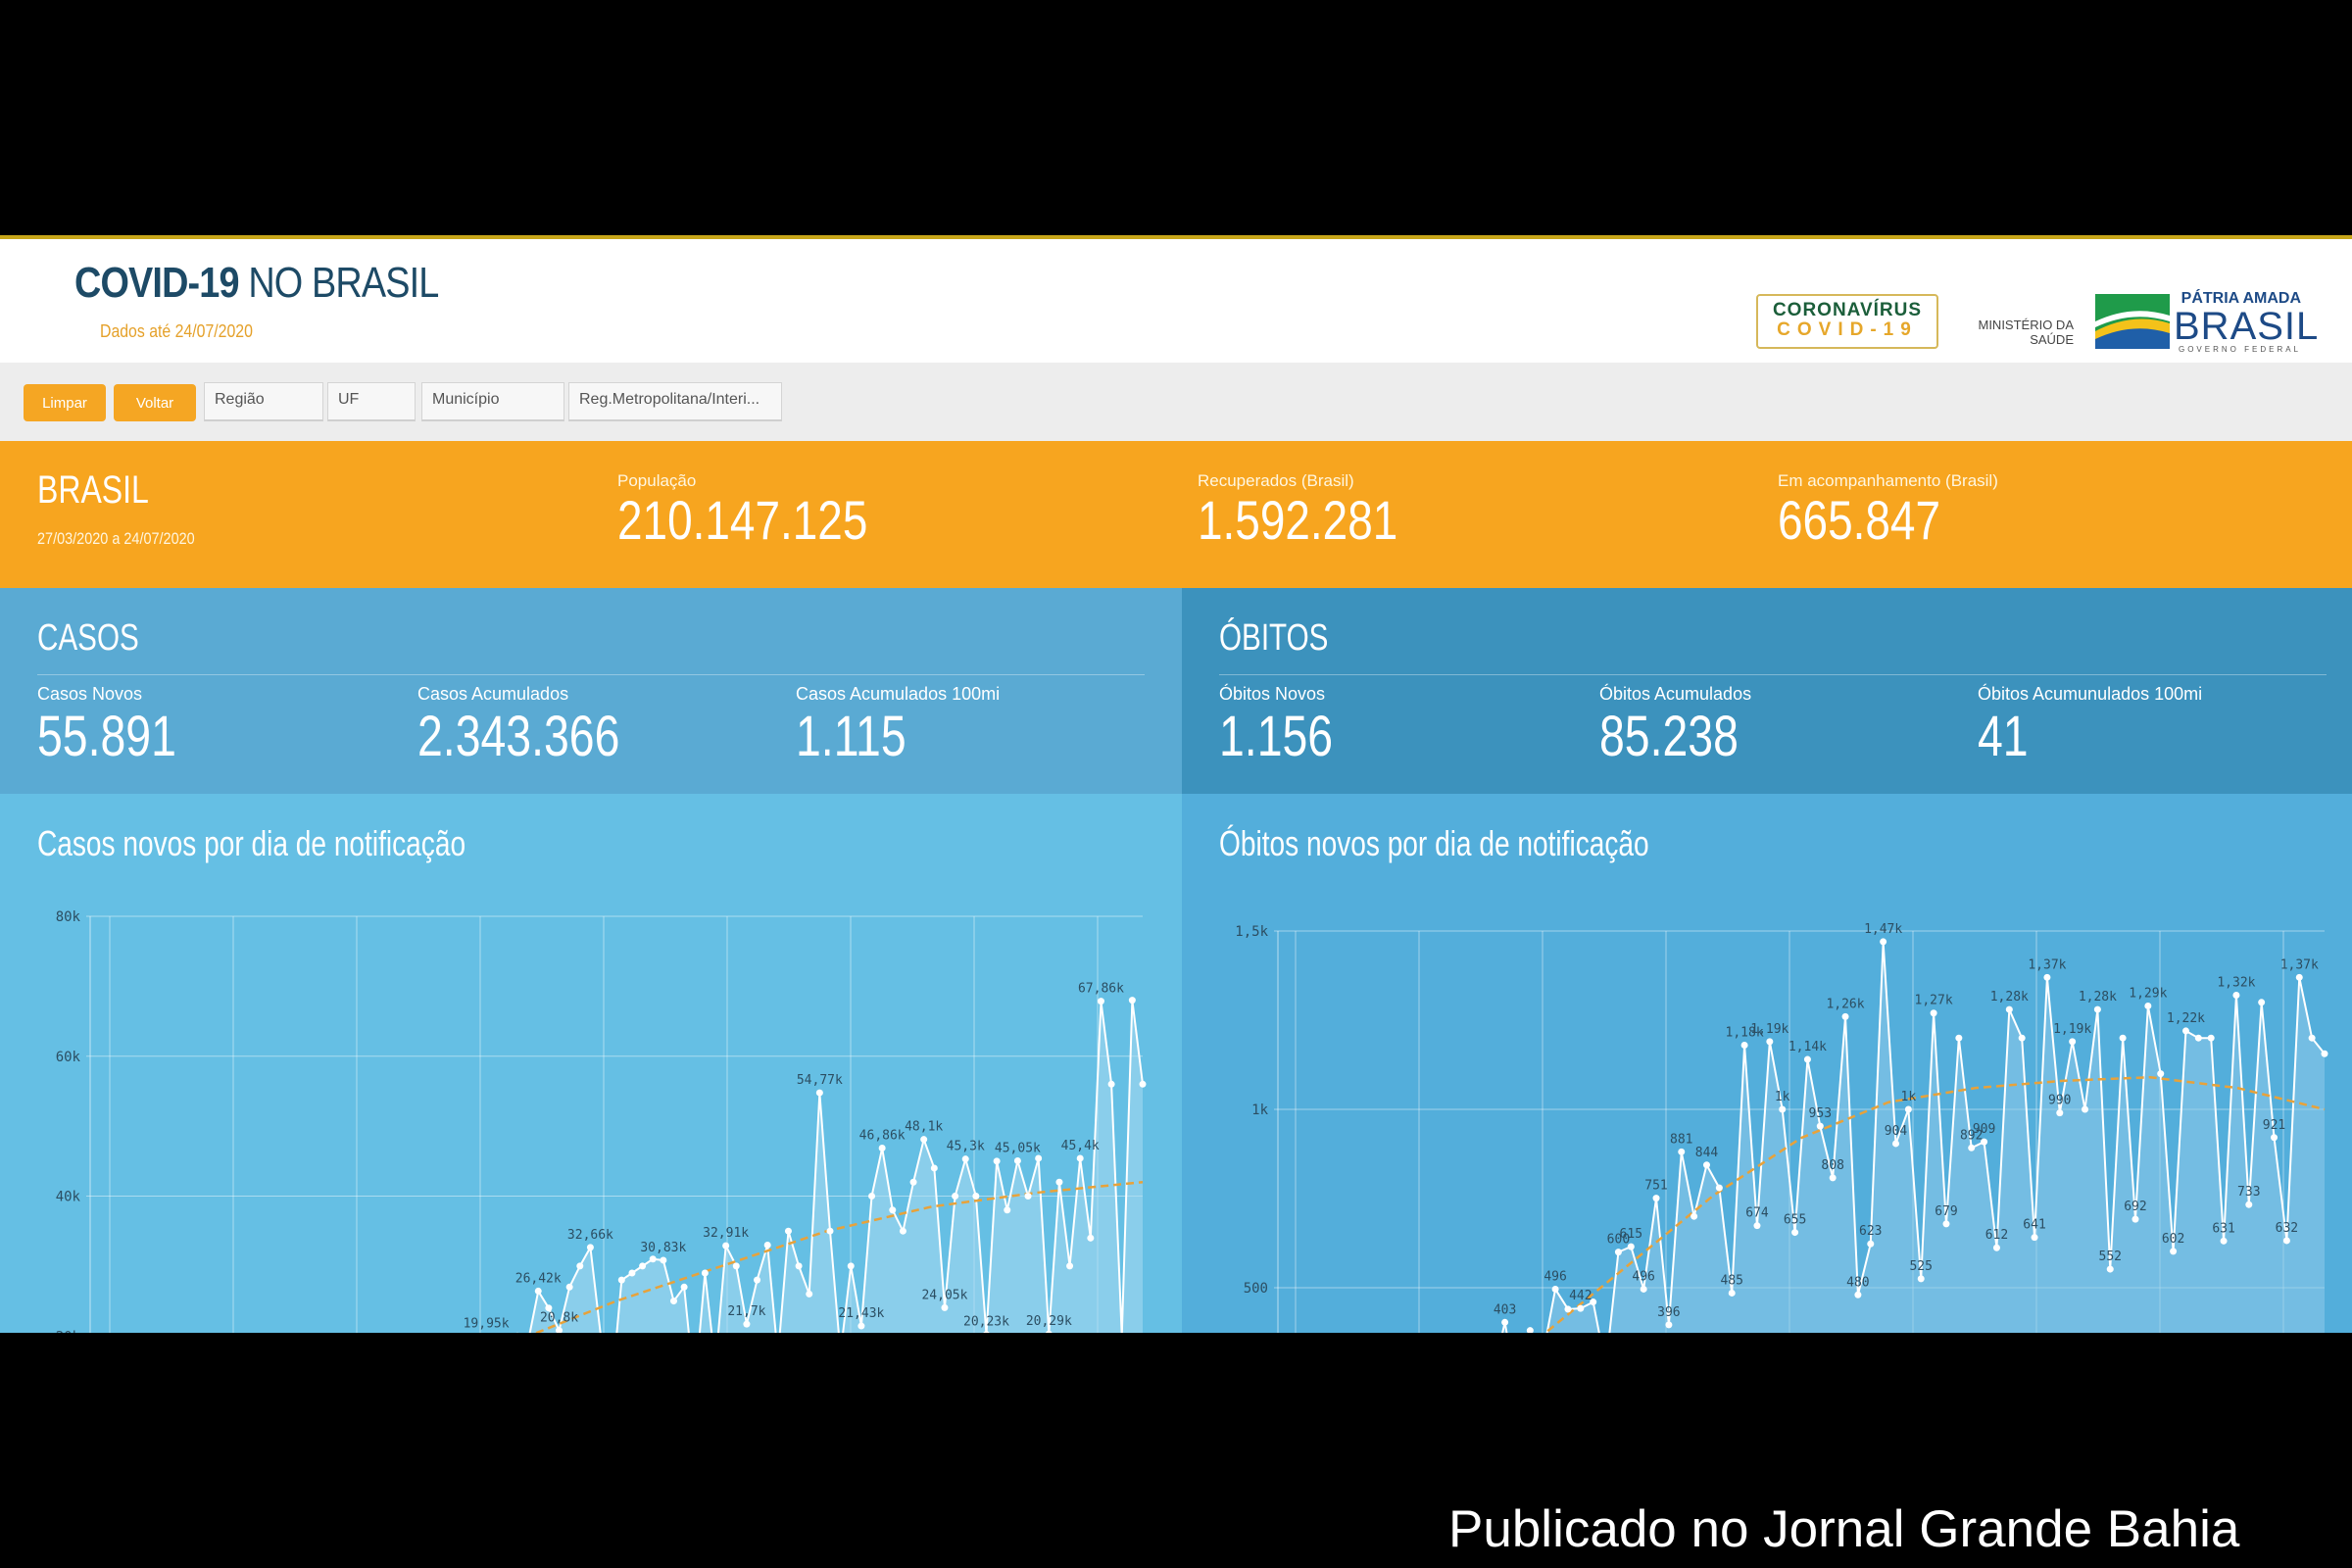 The width and height of the screenshot is (2352, 1568). Describe the element at coordinates (898, 694) in the screenshot. I see `casos-acum100-label: Casos Acumulados 100mi` at that location.